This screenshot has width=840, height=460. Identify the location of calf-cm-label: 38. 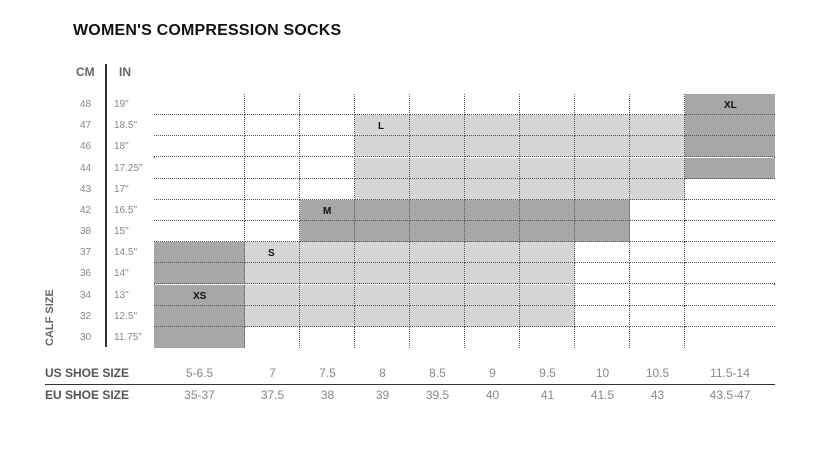
(86, 231).